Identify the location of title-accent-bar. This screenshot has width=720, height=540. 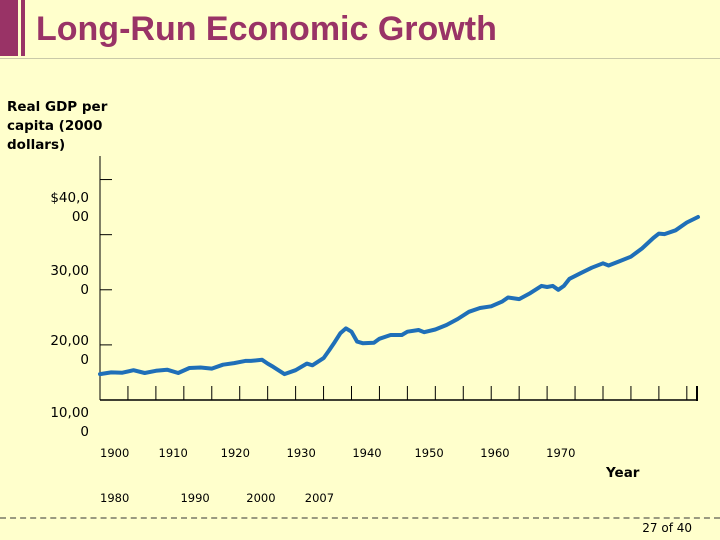
(9, 28).